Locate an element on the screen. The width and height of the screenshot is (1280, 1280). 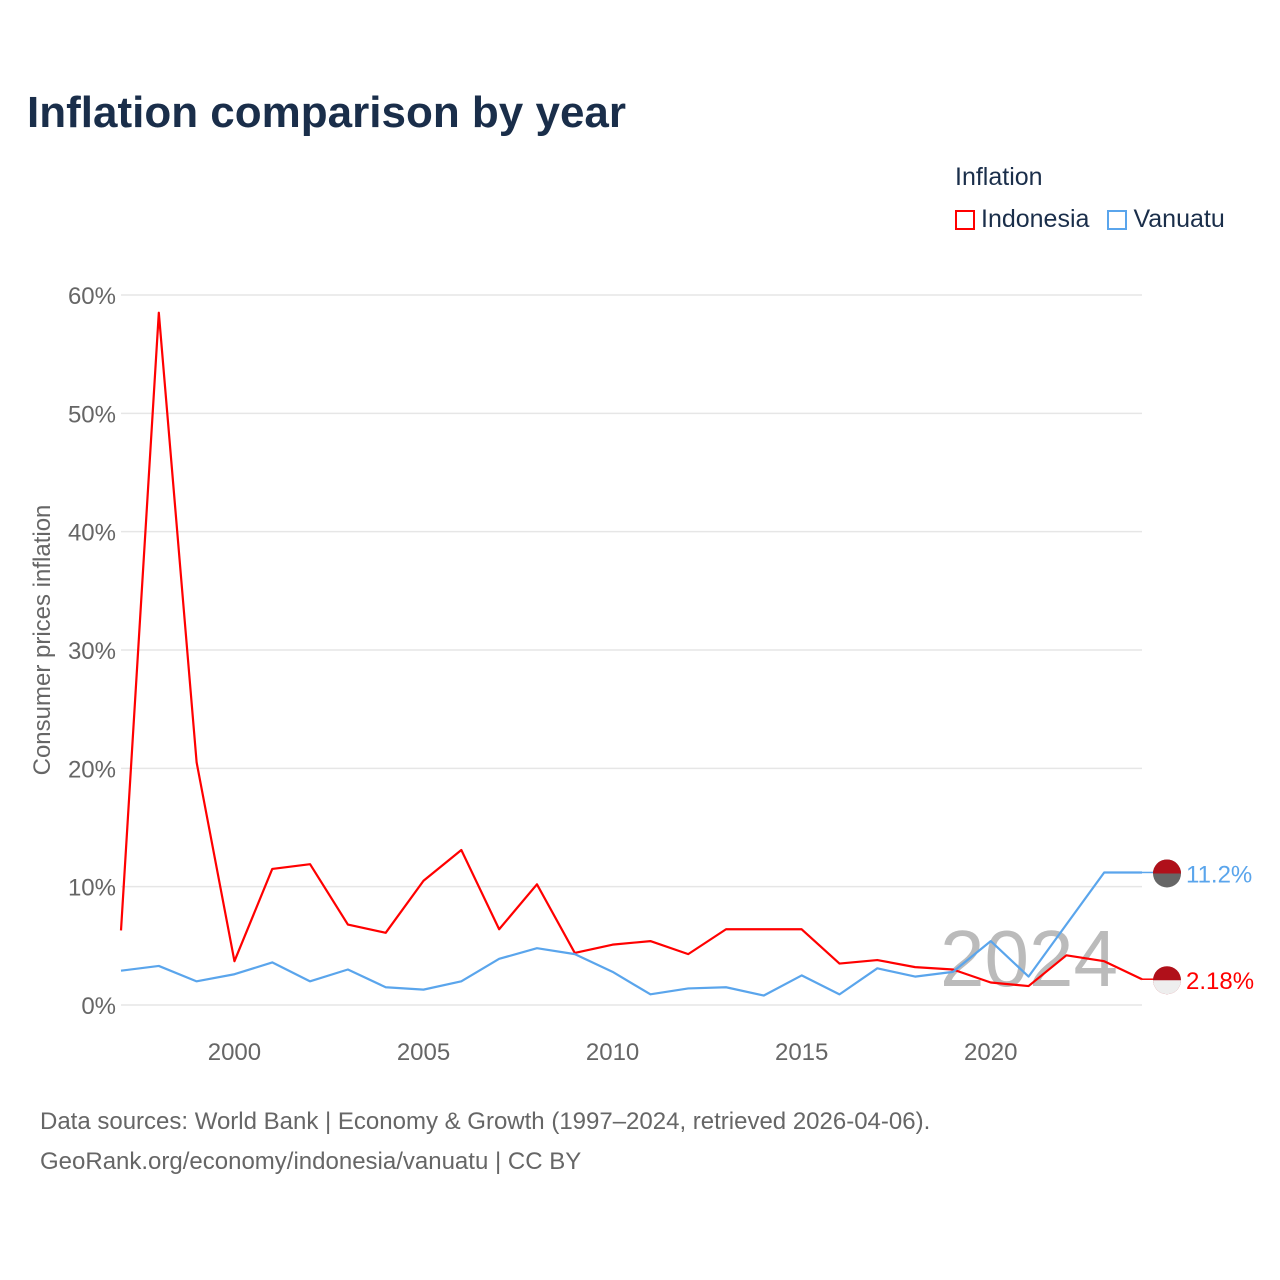
x-tick-label: 2015 is located at coordinates (801, 1052).